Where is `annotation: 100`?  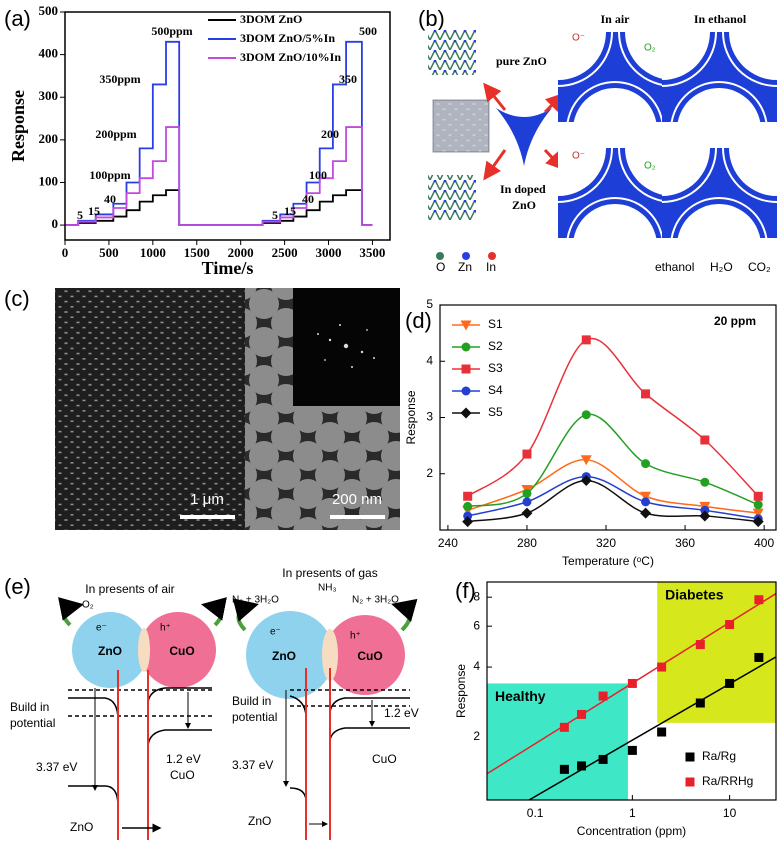 annotation: 100 is located at coordinates (318, 175).